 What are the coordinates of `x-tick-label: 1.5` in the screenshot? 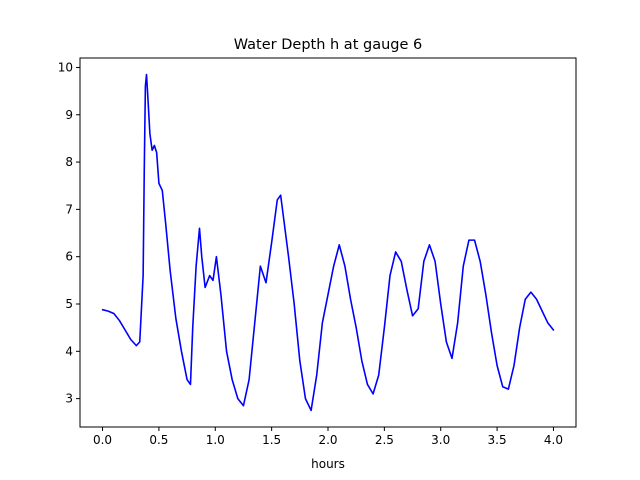 It's located at (271, 440).